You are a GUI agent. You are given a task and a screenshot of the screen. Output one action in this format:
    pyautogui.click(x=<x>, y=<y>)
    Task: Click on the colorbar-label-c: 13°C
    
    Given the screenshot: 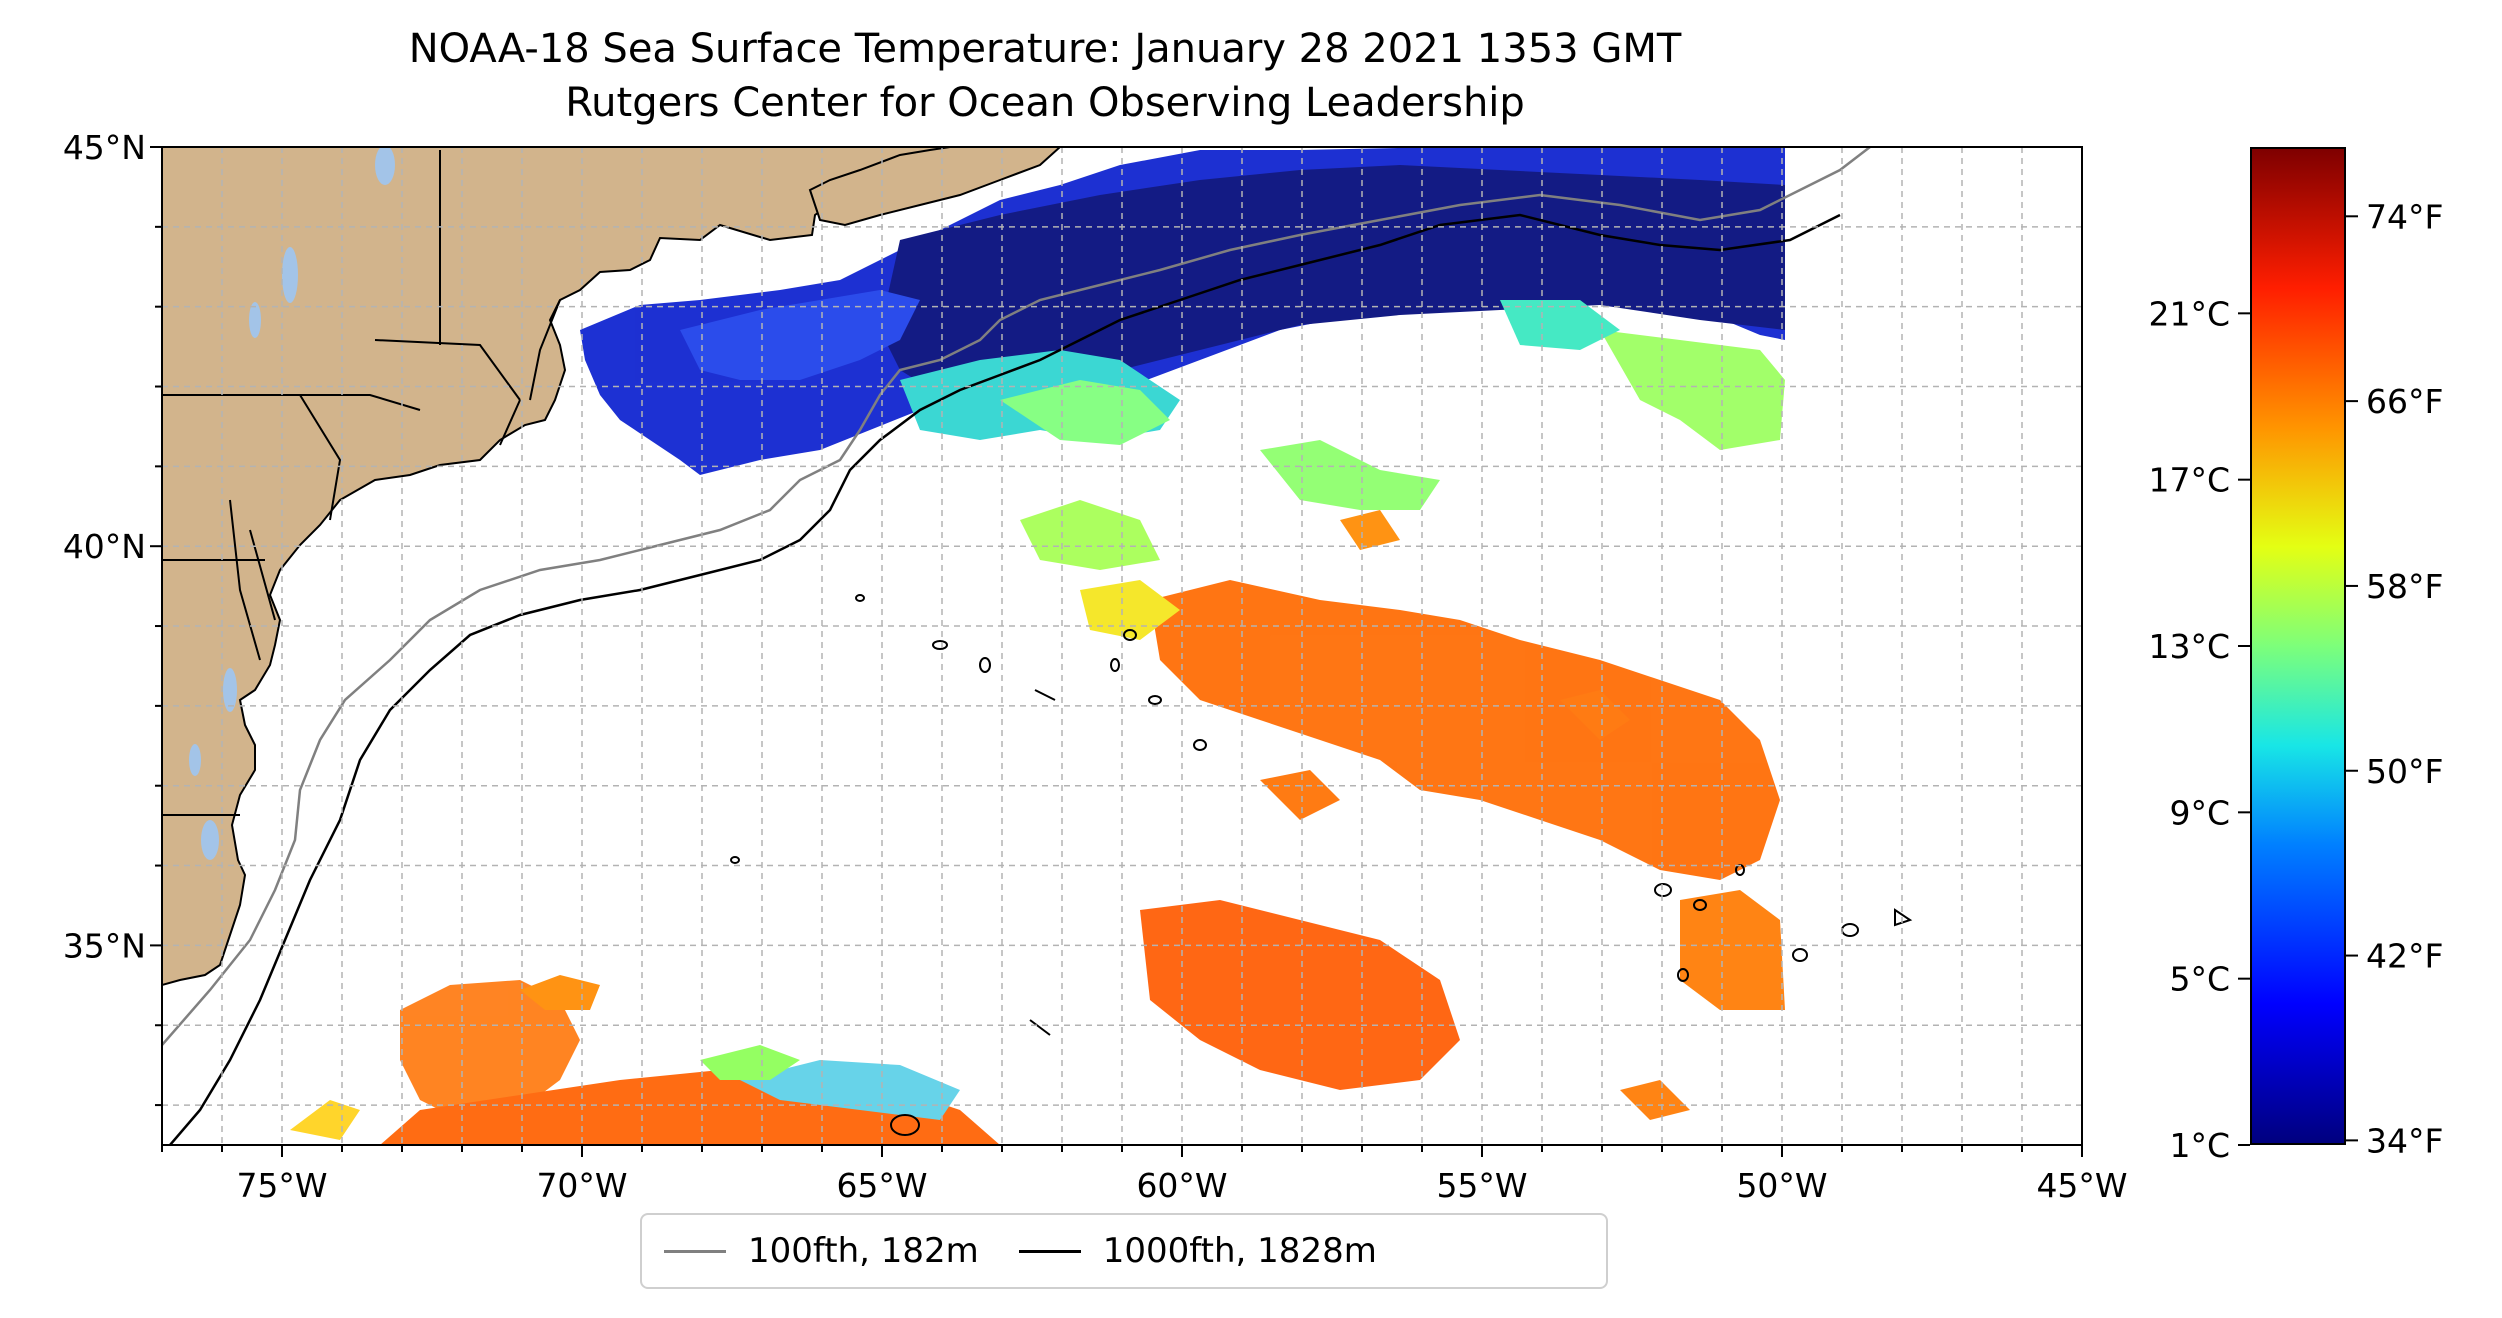 What is the action you would take?
    pyautogui.click(x=2189, y=646)
    